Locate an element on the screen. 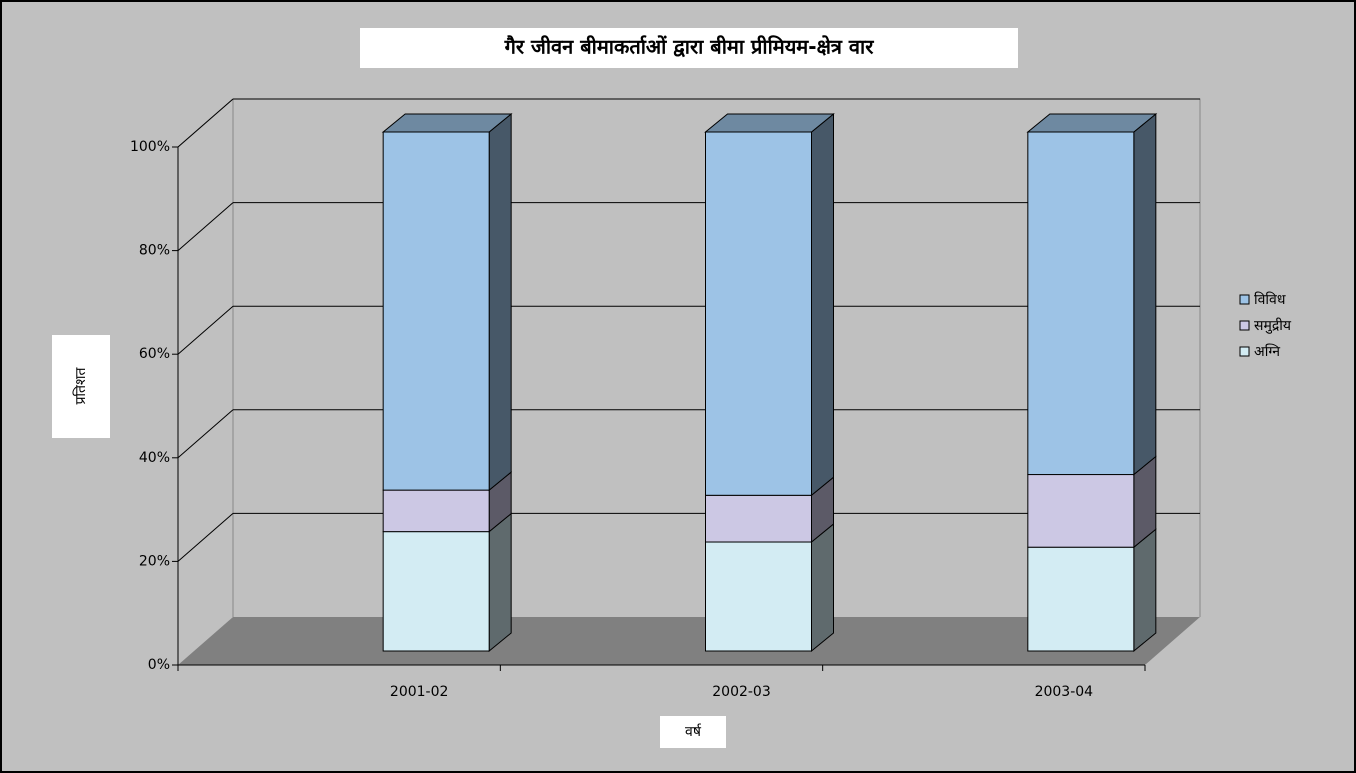 This screenshot has width=1356, height=773. y-label-box is located at coordinates (81, 386).